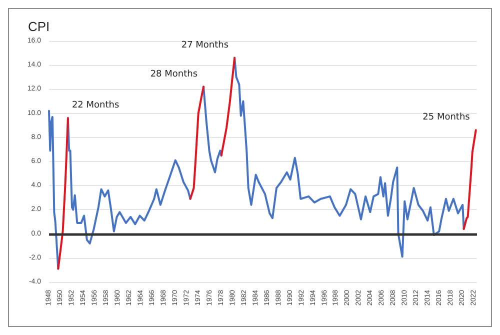 The image size is (500, 335). I want to click on annotation: 27 Months, so click(205, 45).